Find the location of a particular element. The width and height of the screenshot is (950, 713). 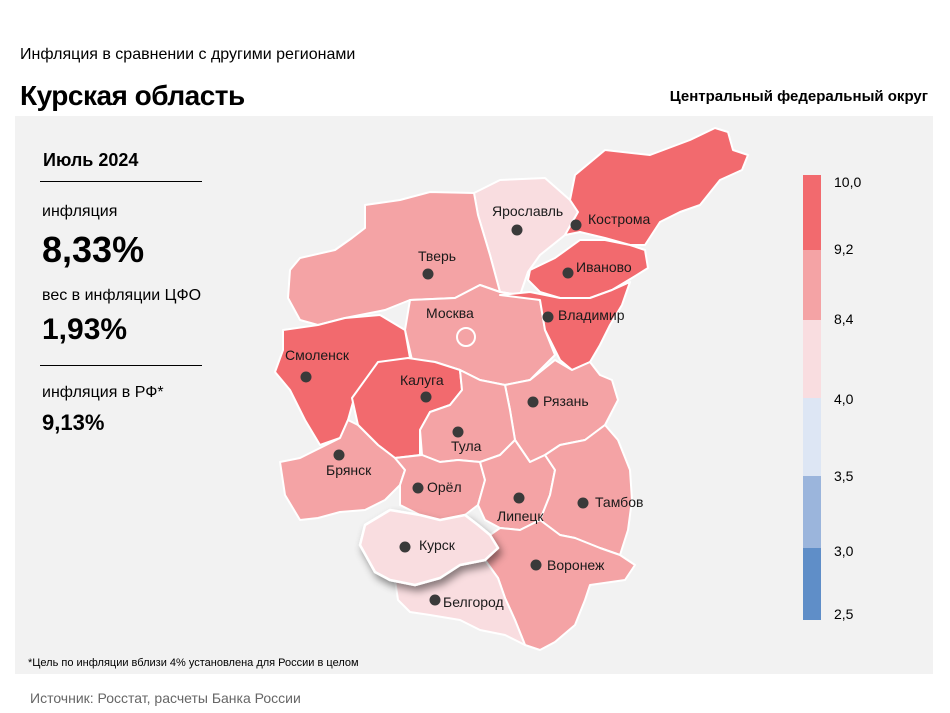

city-label-12: Липецк is located at coordinates (520, 516).